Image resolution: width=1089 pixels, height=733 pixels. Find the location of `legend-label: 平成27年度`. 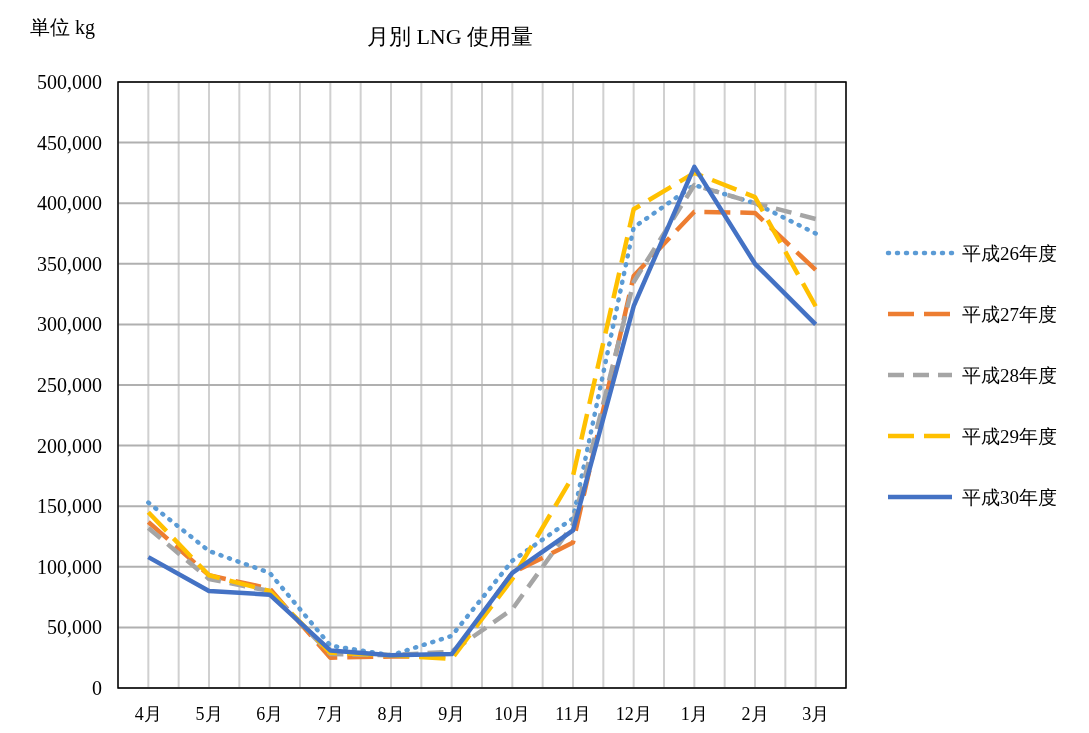

legend-label: 平成27年度 is located at coordinates (1009, 314).